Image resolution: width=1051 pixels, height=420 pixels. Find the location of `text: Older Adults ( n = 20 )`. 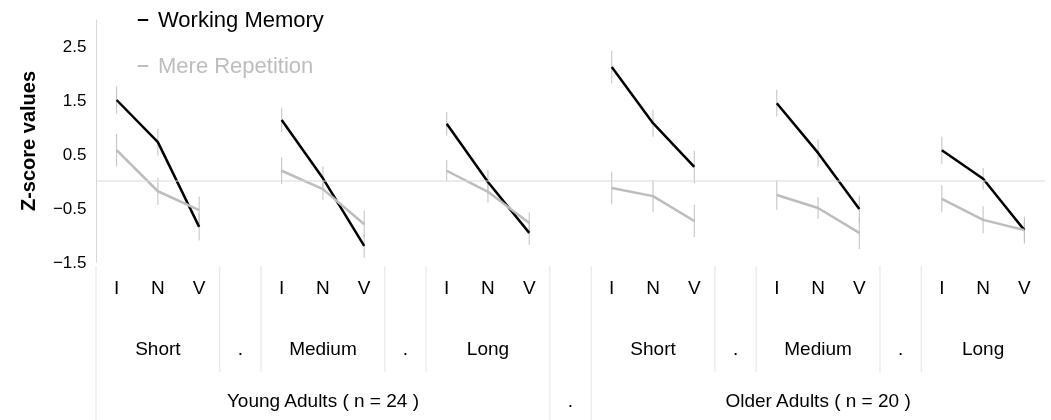

text: Older Adults ( n = 20 ) is located at coordinates (818, 400).